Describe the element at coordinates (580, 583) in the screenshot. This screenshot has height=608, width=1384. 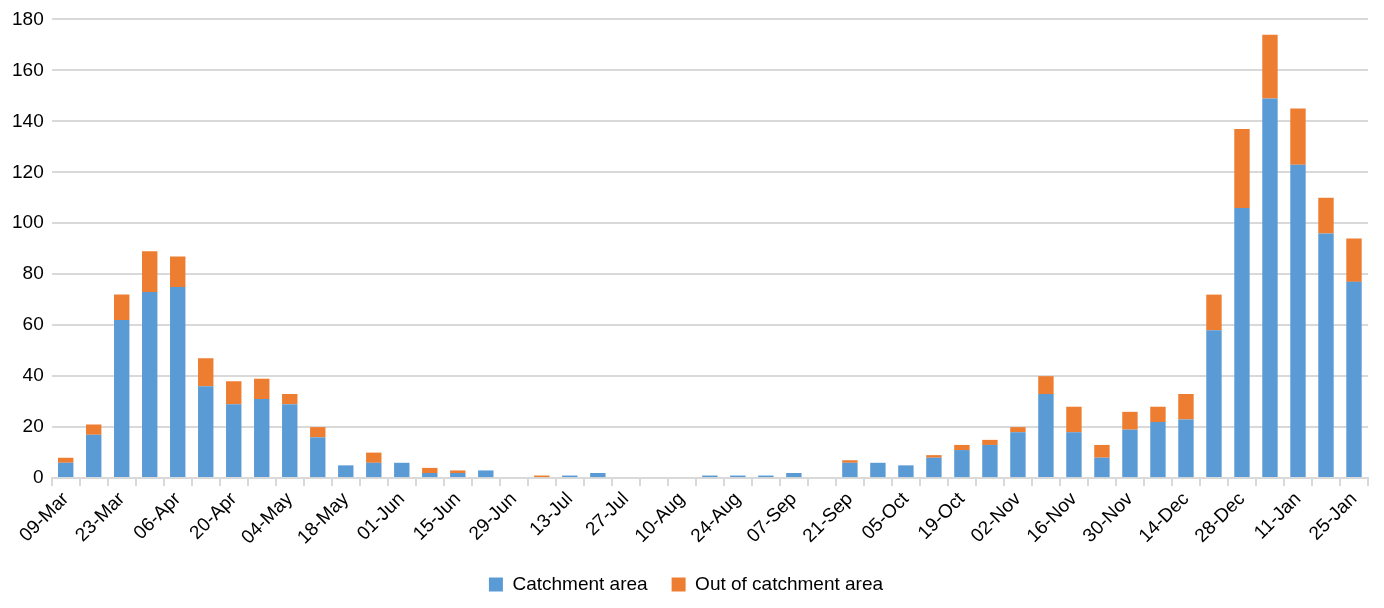
I see `legend-label: Catchment area` at that location.